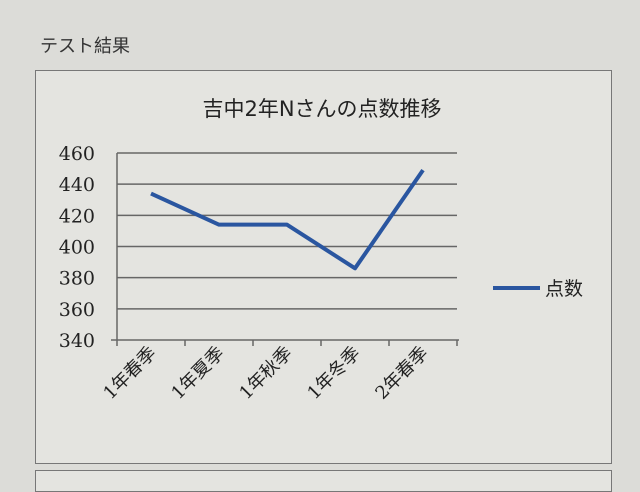 The height and width of the screenshot is (492, 640). Describe the element at coordinates (77, 248) in the screenshot. I see `y-tick-label: 400` at that location.